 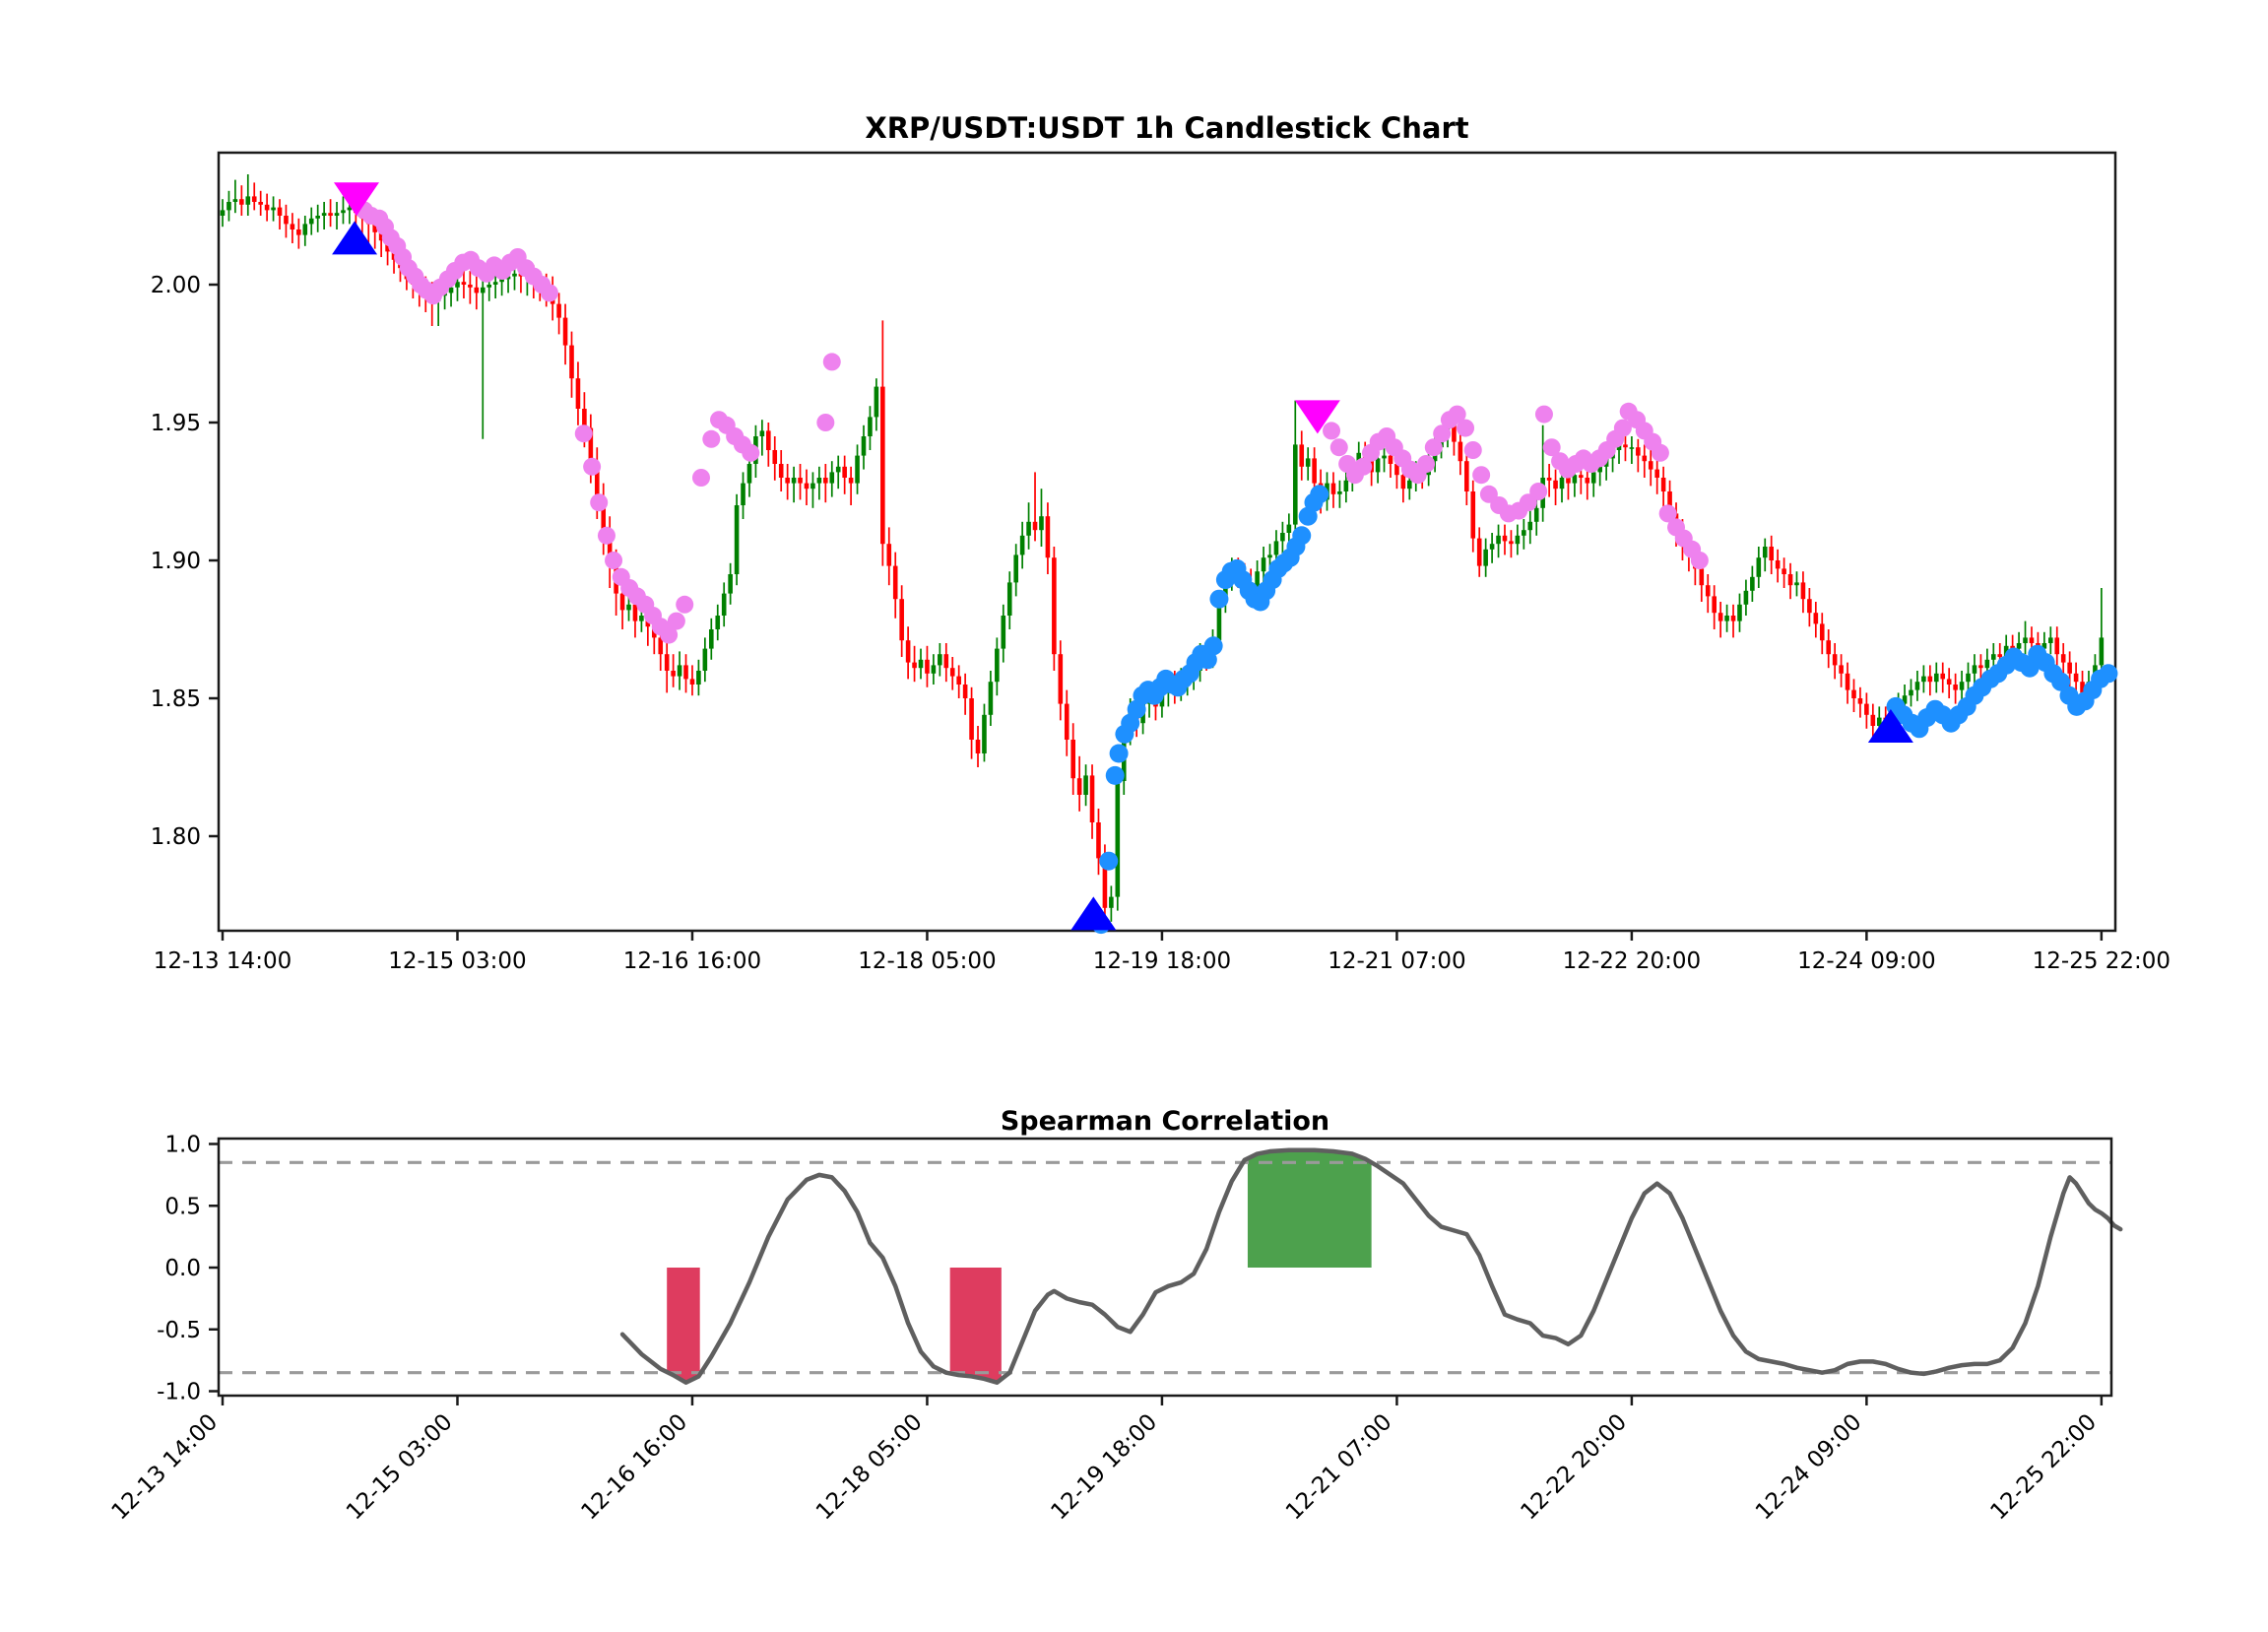 I want to click on correlation-chart-title: Spearman Correlation, so click(x=1165, y=1121).